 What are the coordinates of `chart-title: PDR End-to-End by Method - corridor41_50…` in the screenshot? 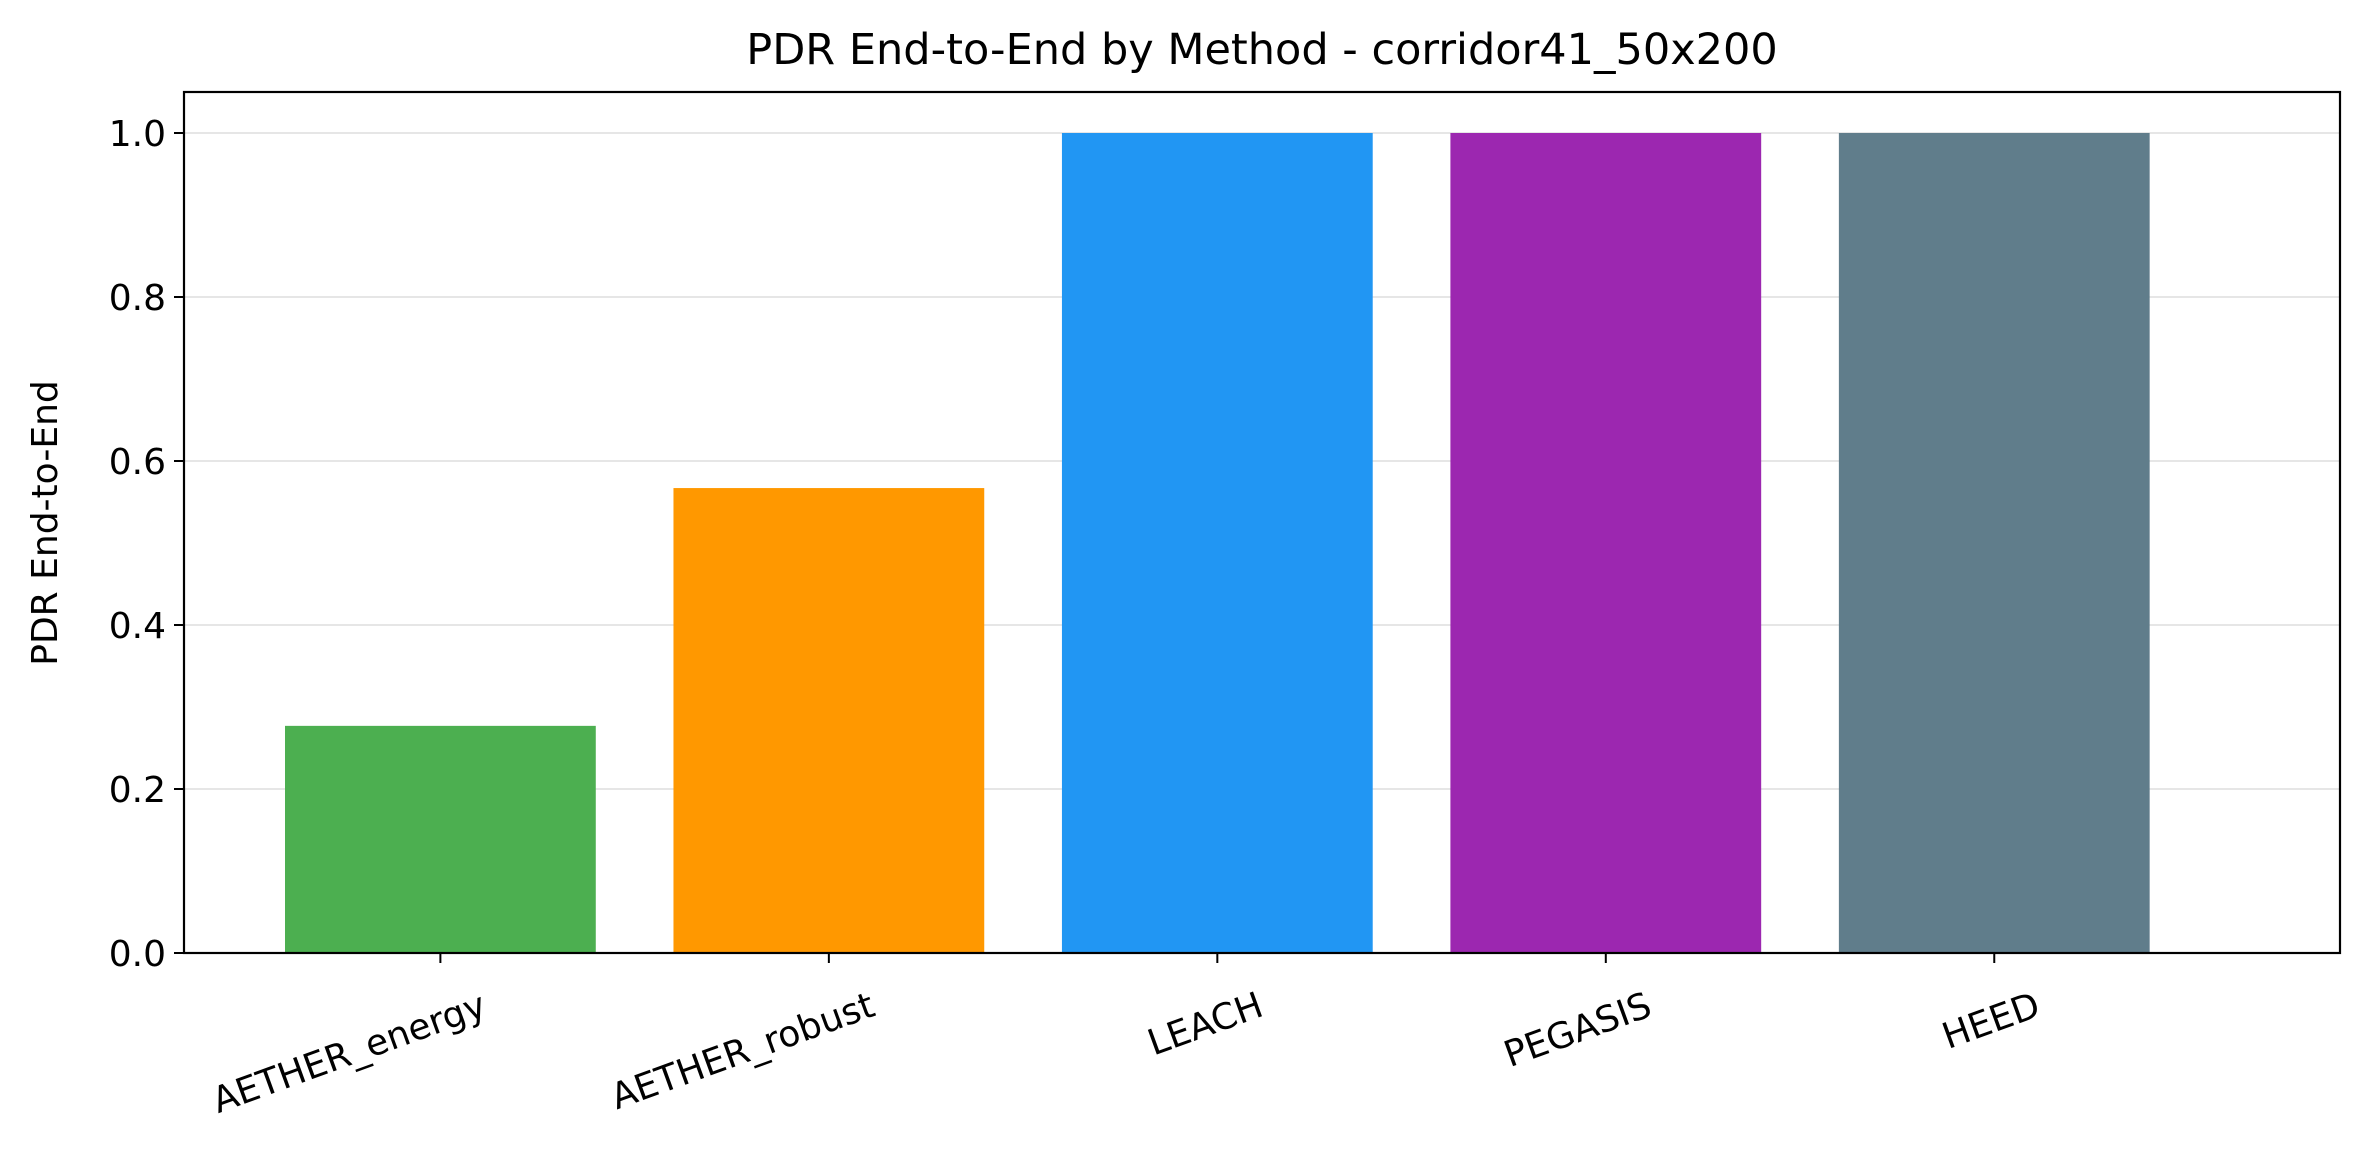 It's located at (1261, 50).